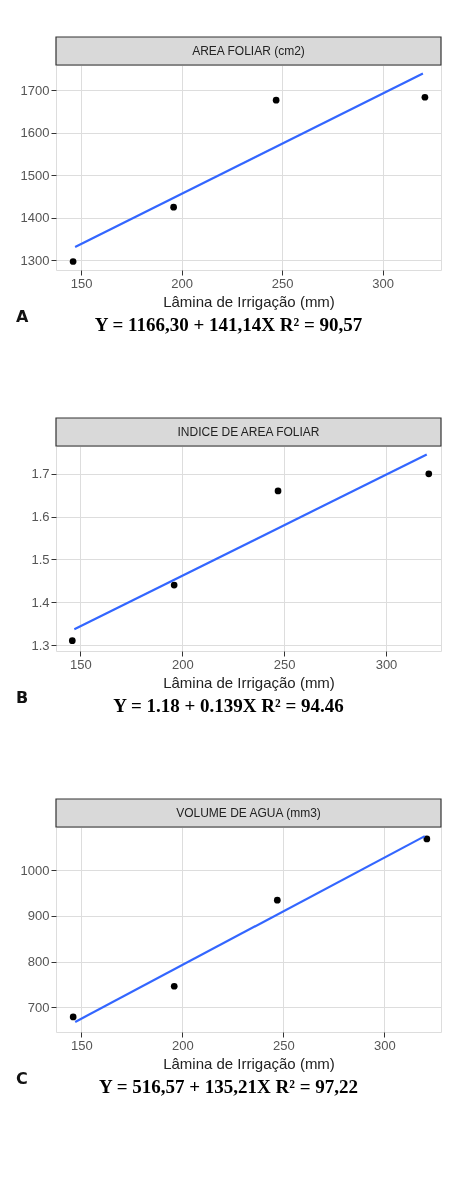  What do you see at coordinates (35, 175) in the screenshot?
I see `y-tick-label: 1500` at bounding box center [35, 175].